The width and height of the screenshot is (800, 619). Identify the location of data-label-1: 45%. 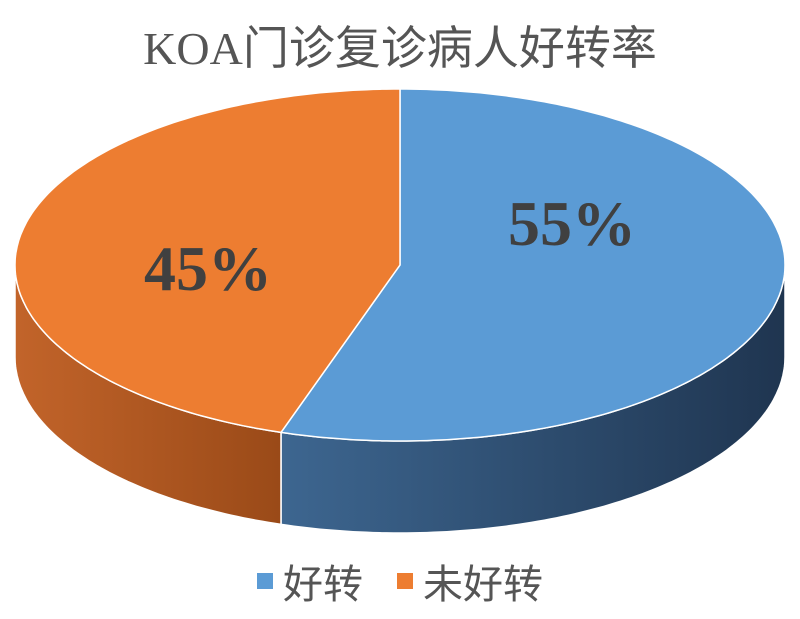
(208, 268).